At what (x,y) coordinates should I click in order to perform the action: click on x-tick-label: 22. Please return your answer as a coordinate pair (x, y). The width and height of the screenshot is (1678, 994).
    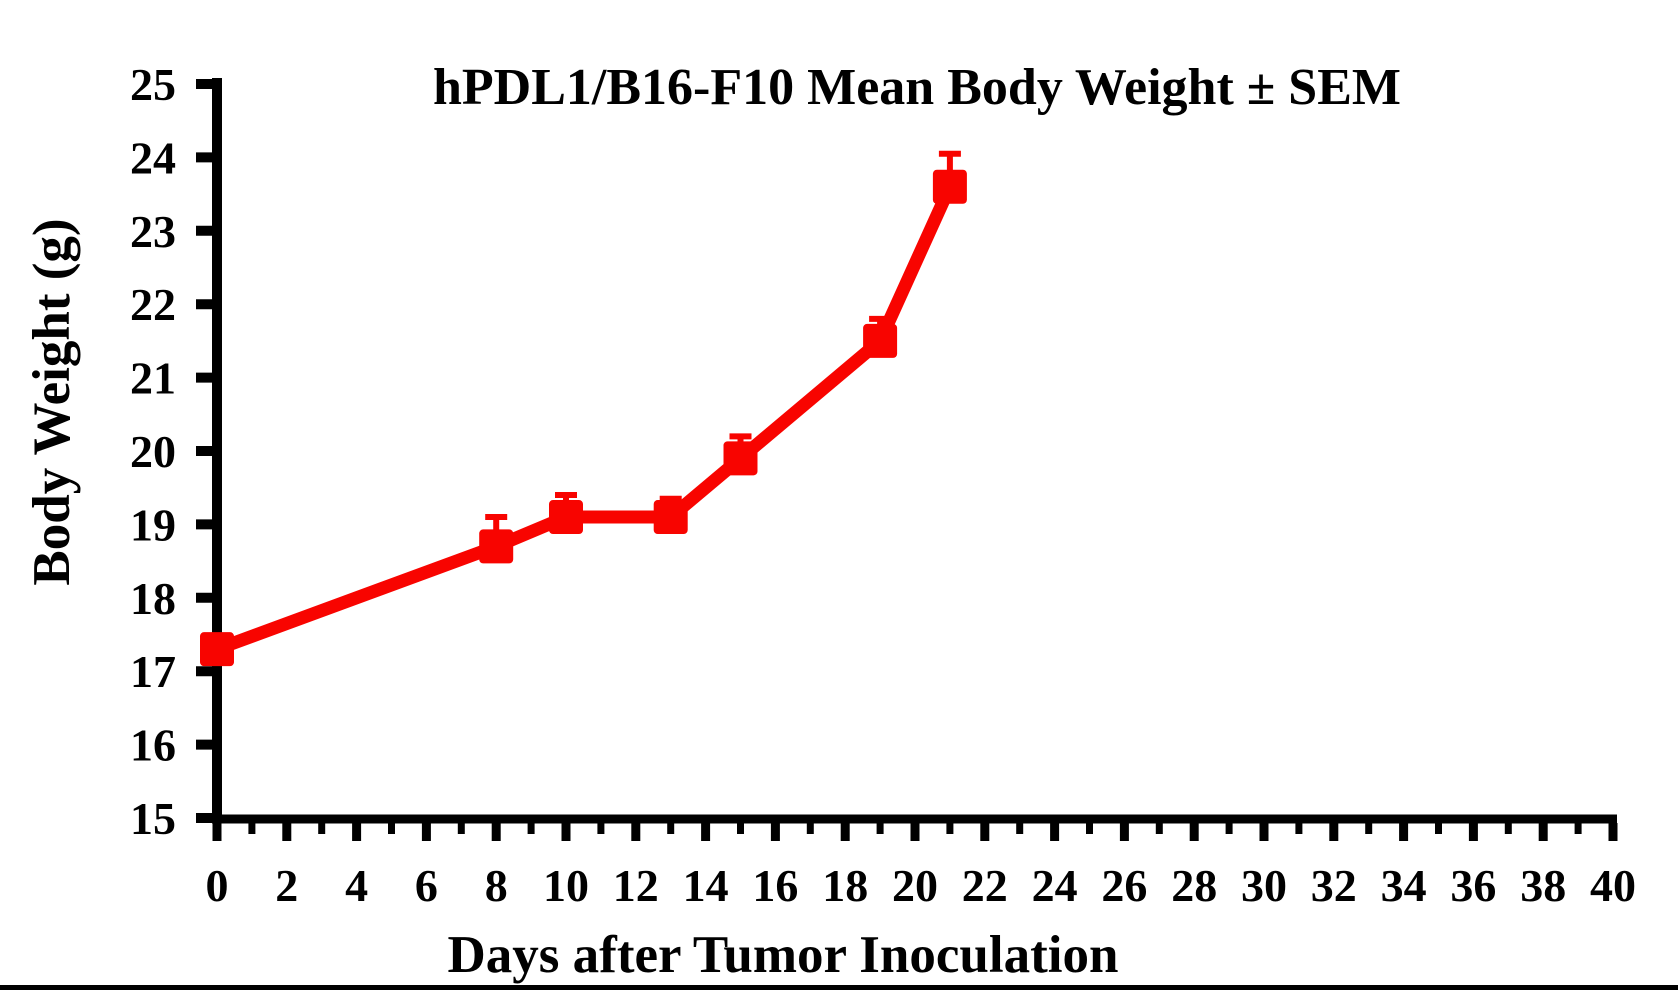
    Looking at the image, I should click on (985, 885).